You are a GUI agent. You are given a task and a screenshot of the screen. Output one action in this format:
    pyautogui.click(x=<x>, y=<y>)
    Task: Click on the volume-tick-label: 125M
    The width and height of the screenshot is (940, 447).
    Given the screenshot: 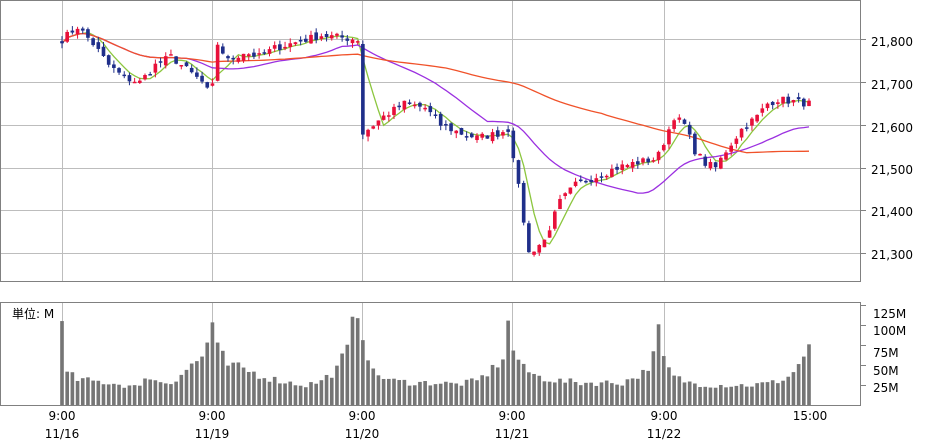 What is the action you would take?
    pyautogui.click(x=889, y=314)
    